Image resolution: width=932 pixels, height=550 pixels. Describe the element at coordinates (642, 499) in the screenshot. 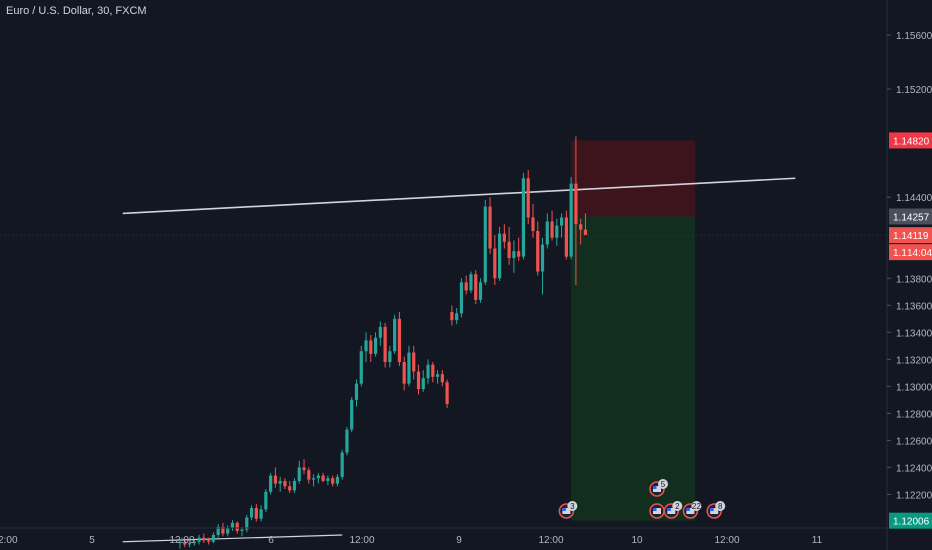

I see `economic-events: 3 5 2 22 8` at that location.